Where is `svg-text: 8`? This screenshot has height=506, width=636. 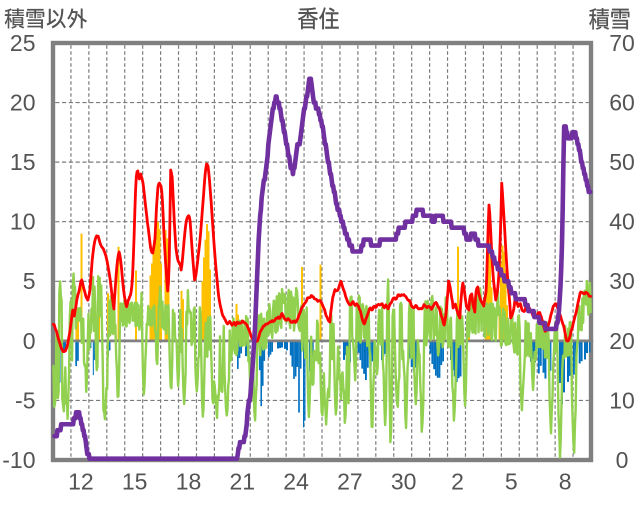 svg-text: 8 is located at coordinates (565, 482).